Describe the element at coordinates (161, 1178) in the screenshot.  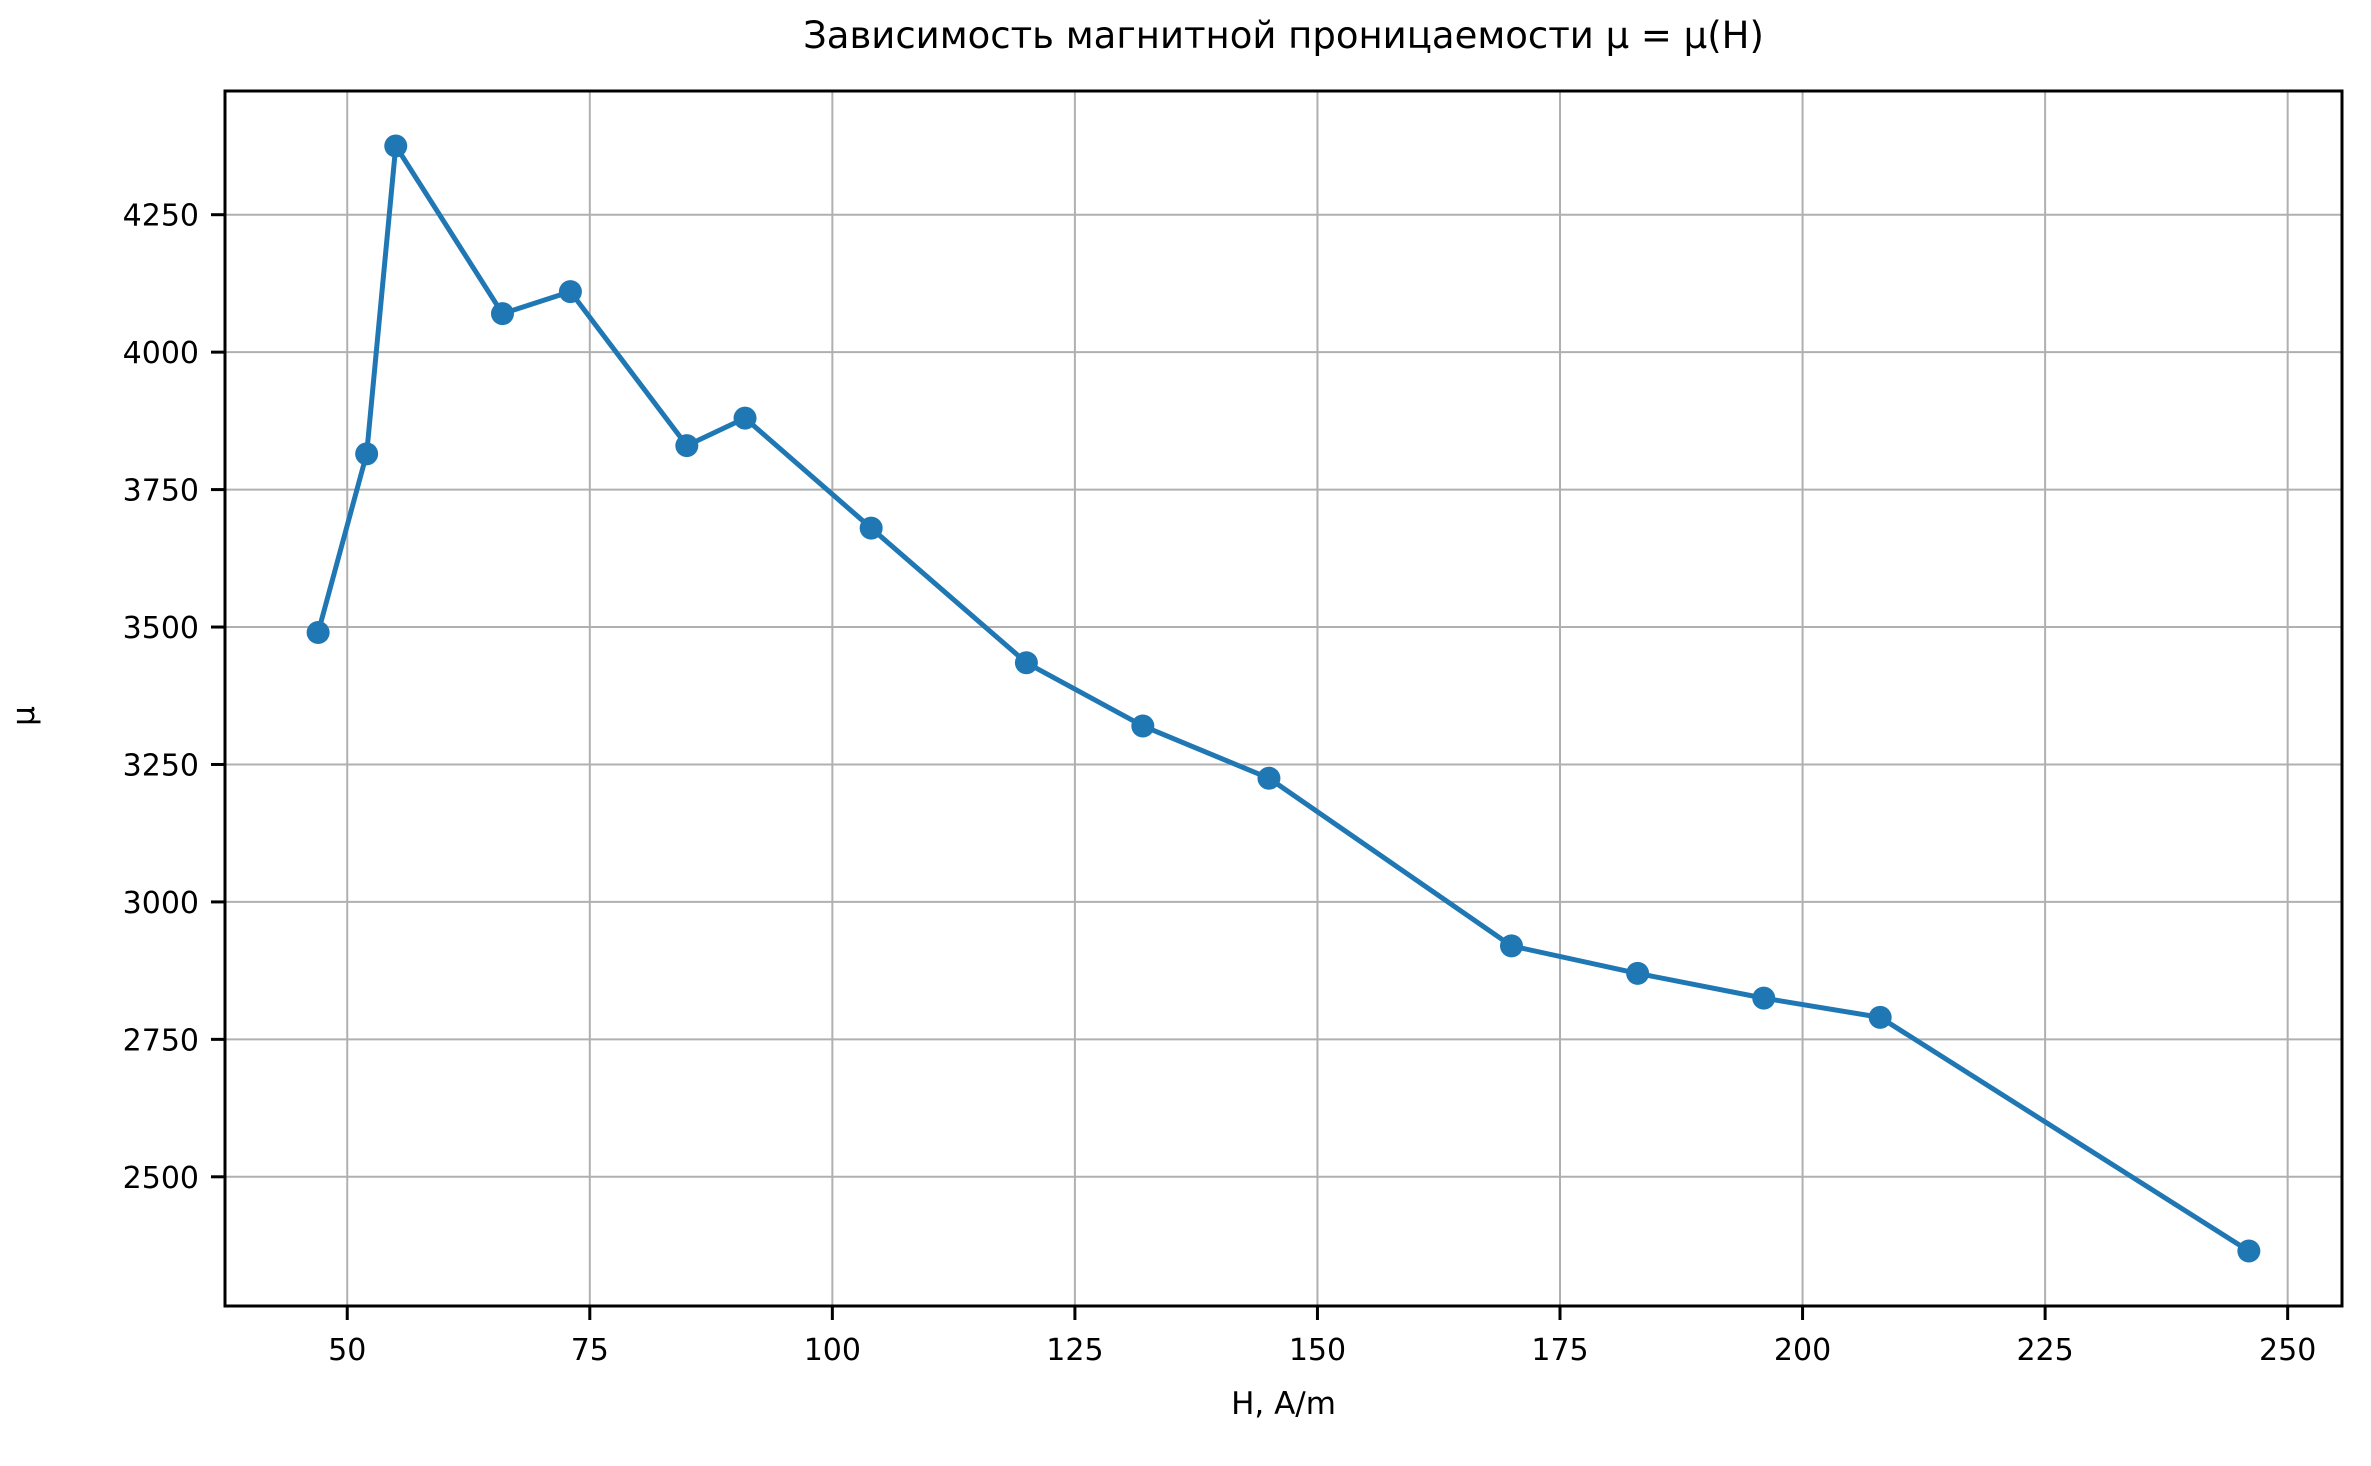
I see `tick-label-y: 2500` at that location.